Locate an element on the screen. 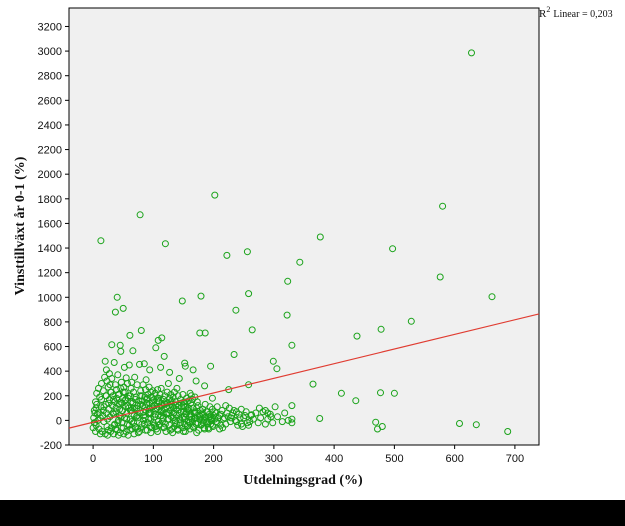 This screenshot has height=526, width=625. r-squared-symbol: R is located at coordinates (543, 14).